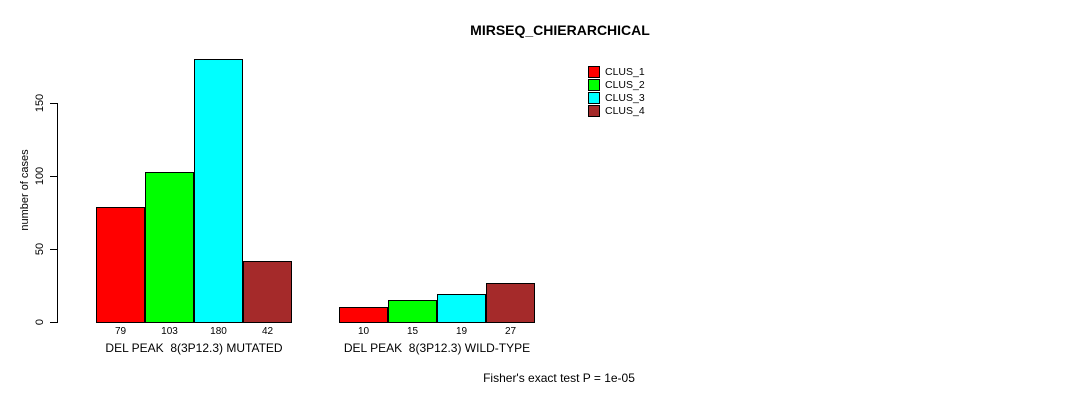 The image size is (1090, 400). Describe the element at coordinates (559, 378) in the screenshot. I see `annotation-text: Fisher's exact test P = 1e-05` at that location.